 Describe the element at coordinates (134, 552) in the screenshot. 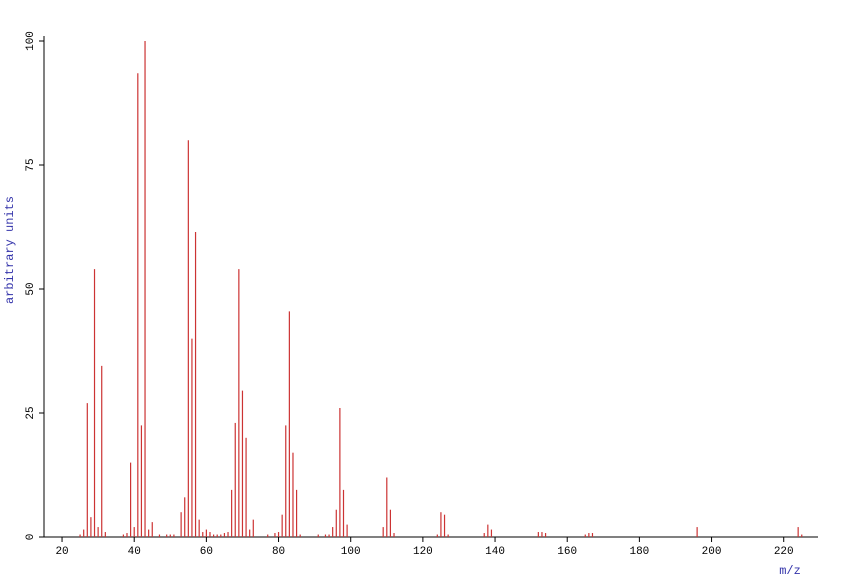

I see `x-tick-label: 40` at that location.